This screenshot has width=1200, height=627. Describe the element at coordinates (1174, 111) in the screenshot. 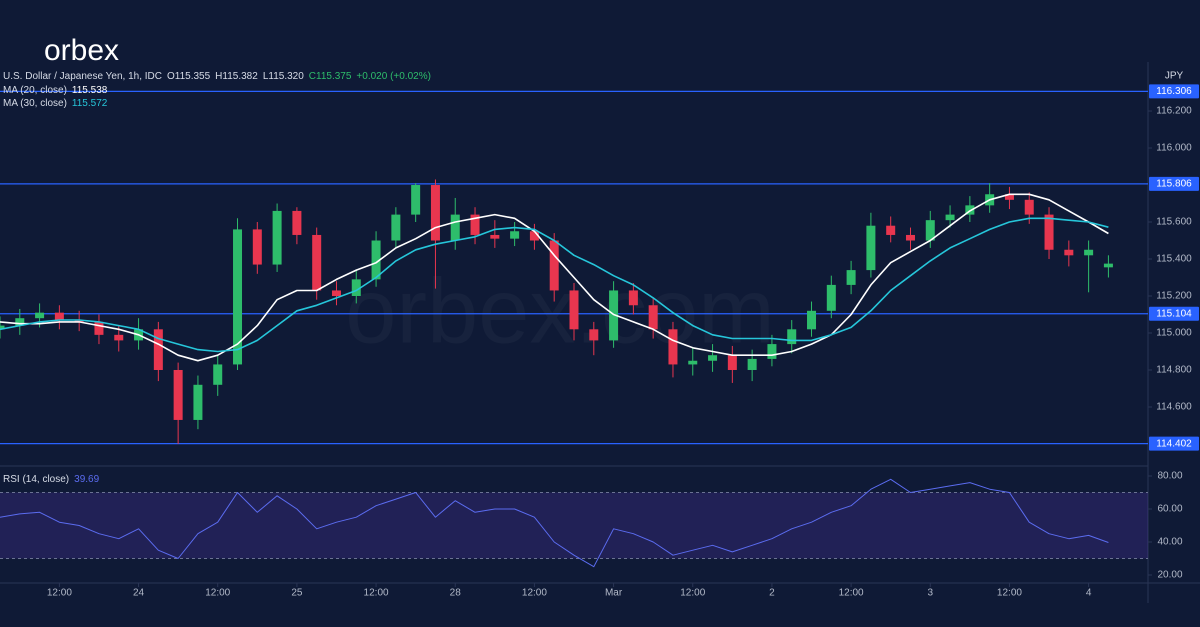

I see `y-tick-label: 116.200` at that location.